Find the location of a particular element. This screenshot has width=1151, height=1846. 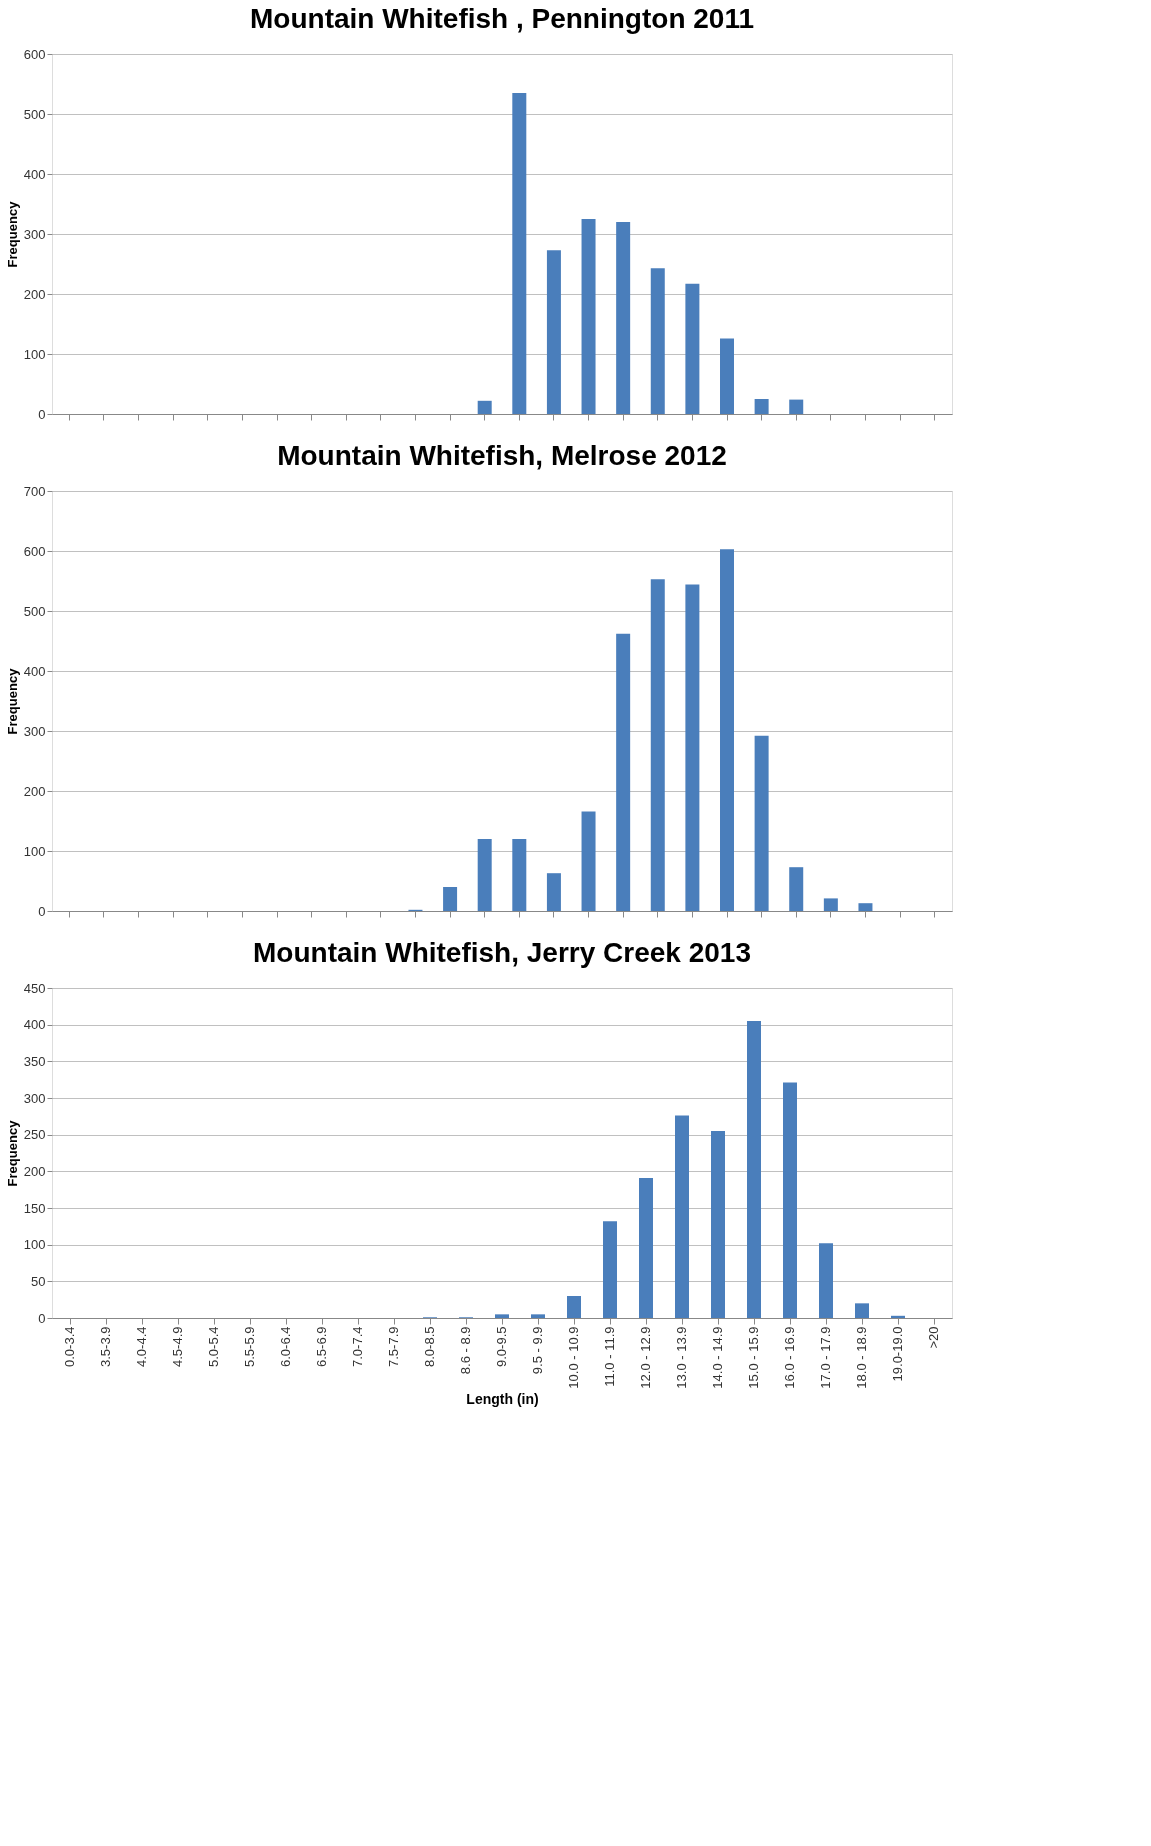

x-tick-label: 7.0-7.4 is located at coordinates (357, 1346).